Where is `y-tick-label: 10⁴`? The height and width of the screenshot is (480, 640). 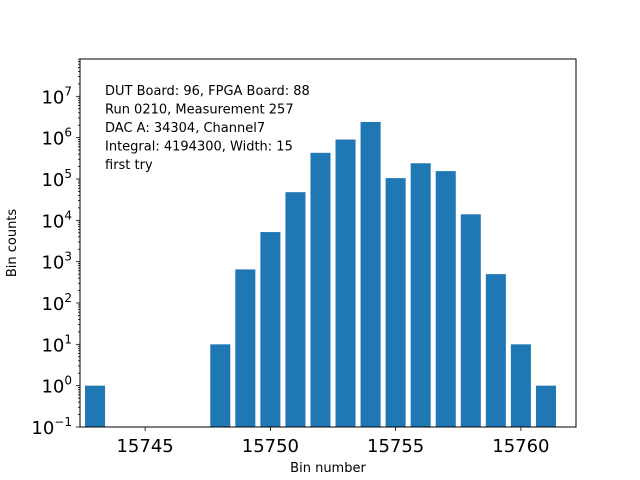 y-tick-label: 10⁴ is located at coordinates (56, 220).